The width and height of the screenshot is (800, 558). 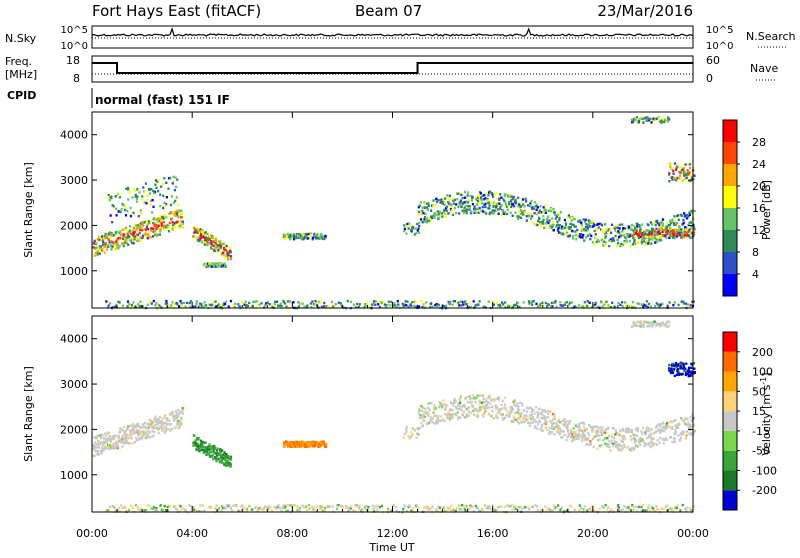 What do you see at coordinates (192, 533) in the screenshot?
I see `xtick-label: 04:00` at bounding box center [192, 533].